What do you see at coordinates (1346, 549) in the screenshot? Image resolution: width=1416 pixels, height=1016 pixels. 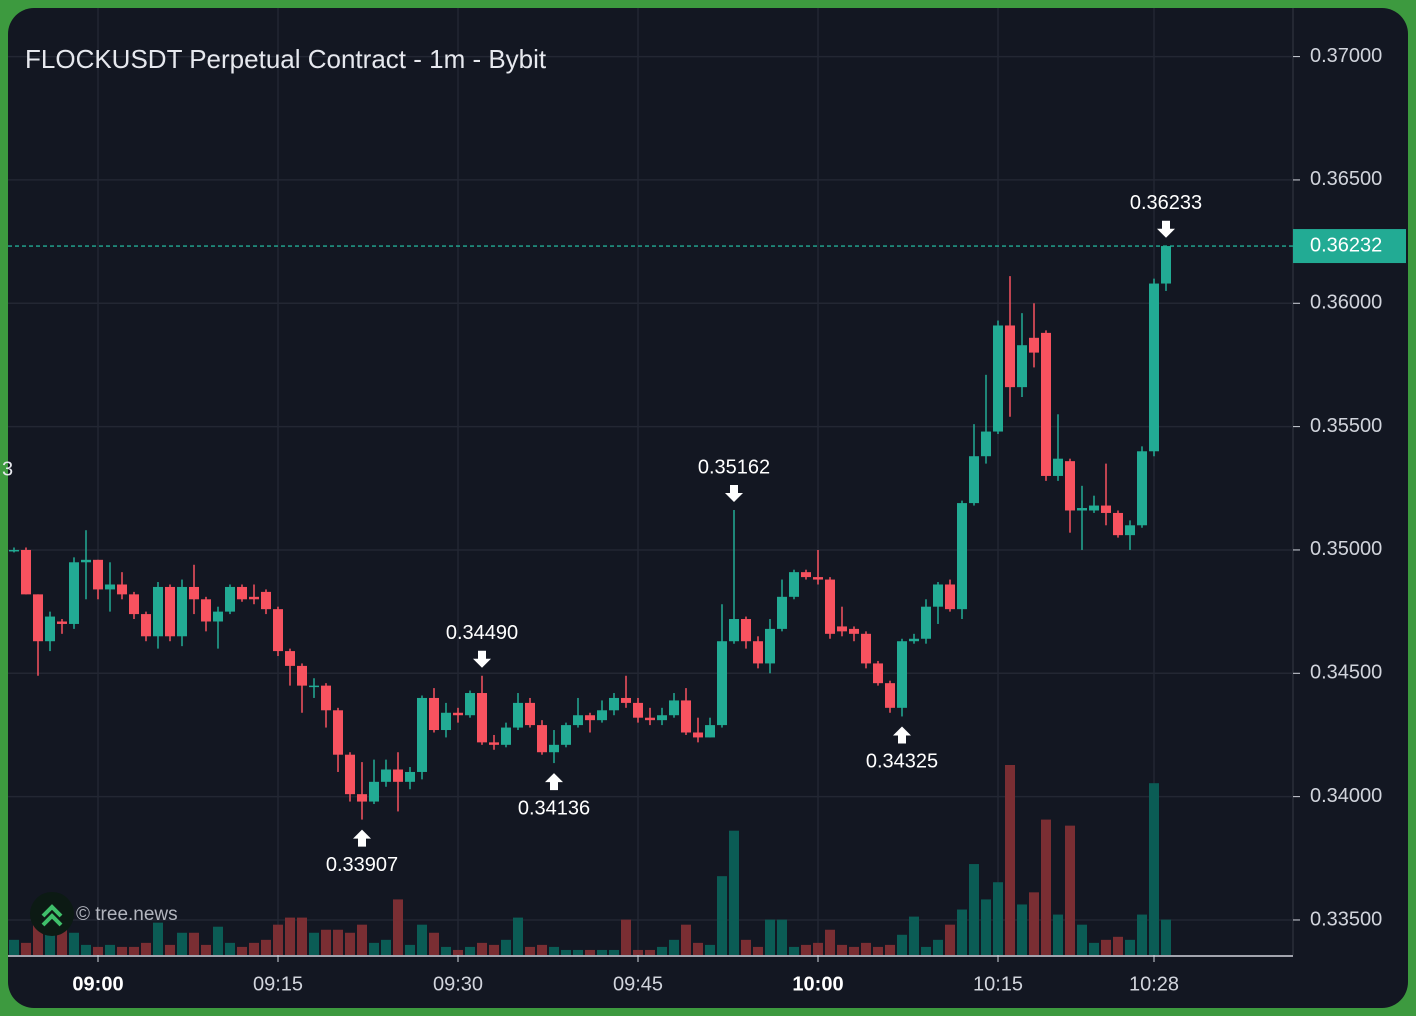 I see `y-tick-label: 0.35000` at bounding box center [1346, 549].